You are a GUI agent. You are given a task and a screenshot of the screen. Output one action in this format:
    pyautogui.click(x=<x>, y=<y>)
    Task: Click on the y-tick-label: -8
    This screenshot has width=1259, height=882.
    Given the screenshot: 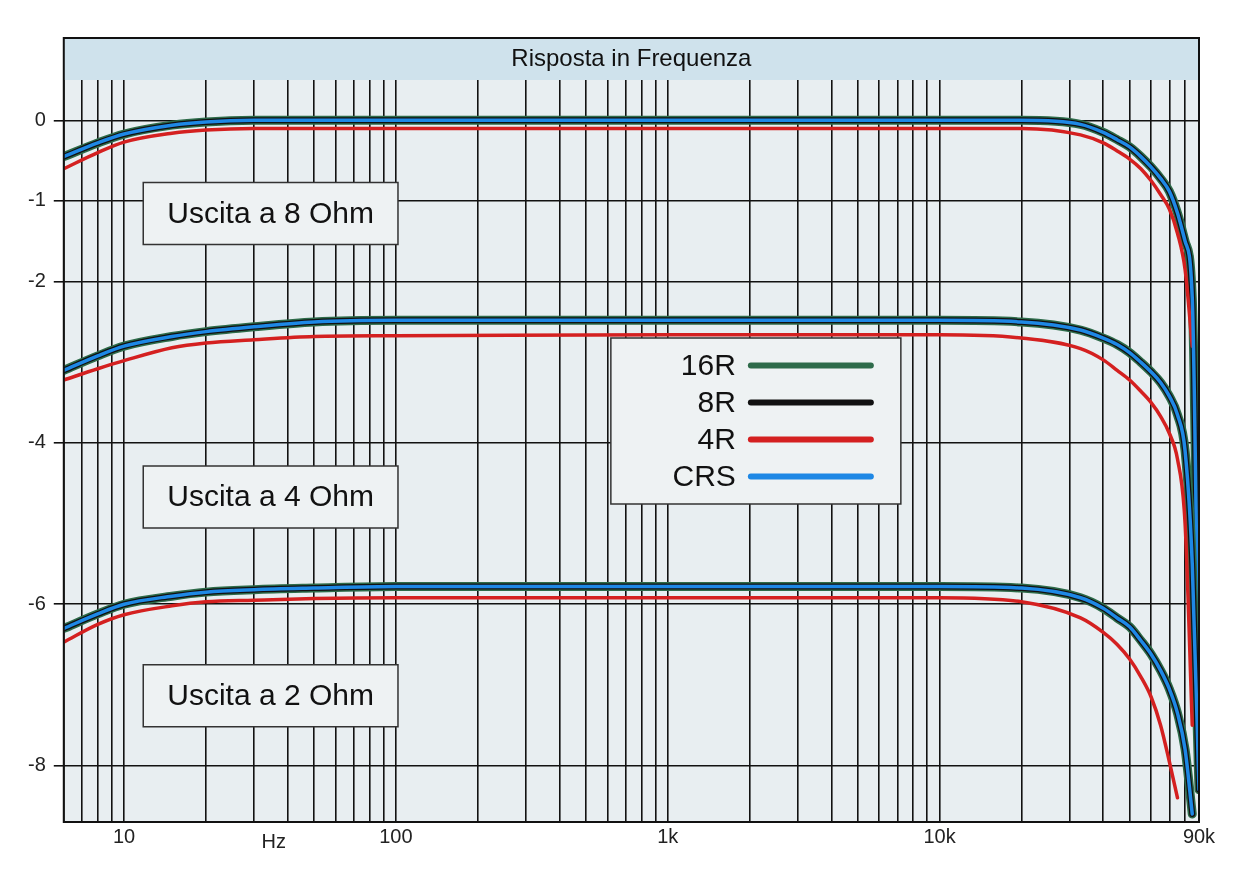 What is the action you would take?
    pyautogui.click(x=36, y=764)
    